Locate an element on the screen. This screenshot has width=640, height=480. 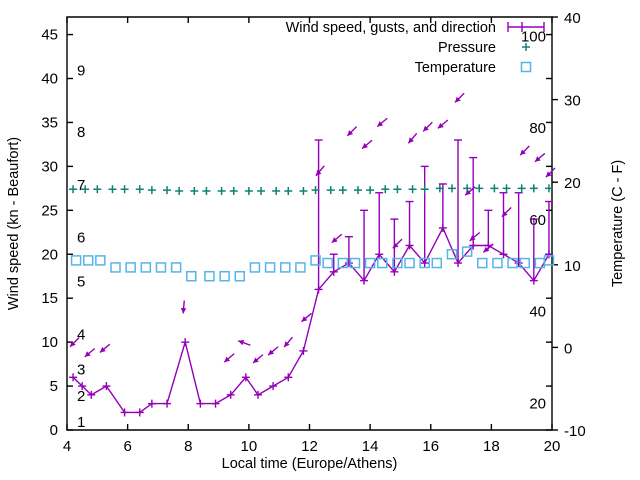
x-tick-label: 16 is located at coordinates (430, 446).